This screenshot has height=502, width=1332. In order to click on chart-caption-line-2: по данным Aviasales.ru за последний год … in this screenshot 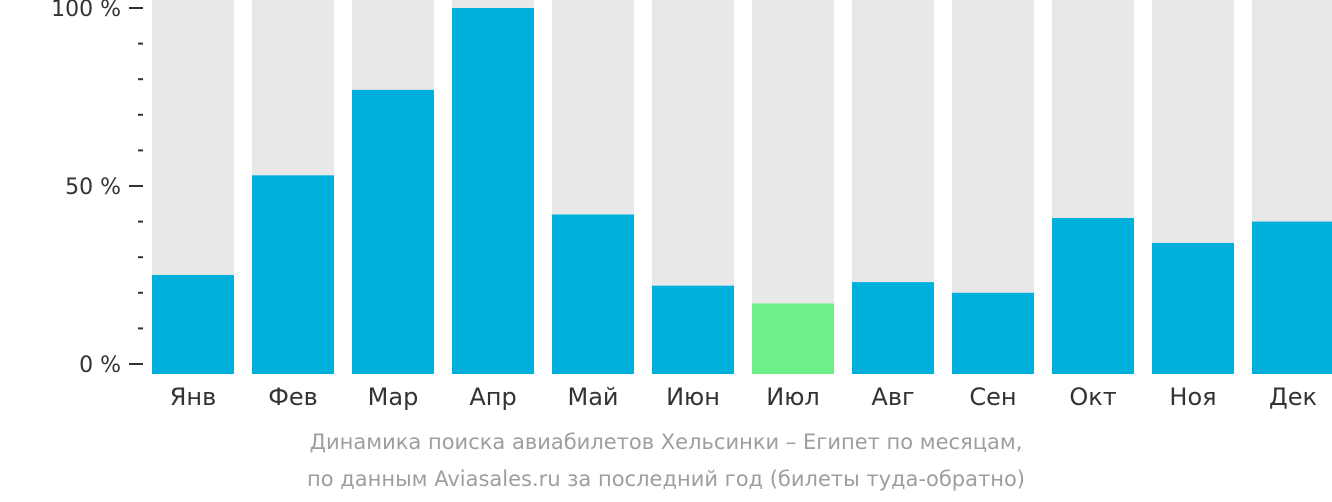, I will do `click(666, 479)`.